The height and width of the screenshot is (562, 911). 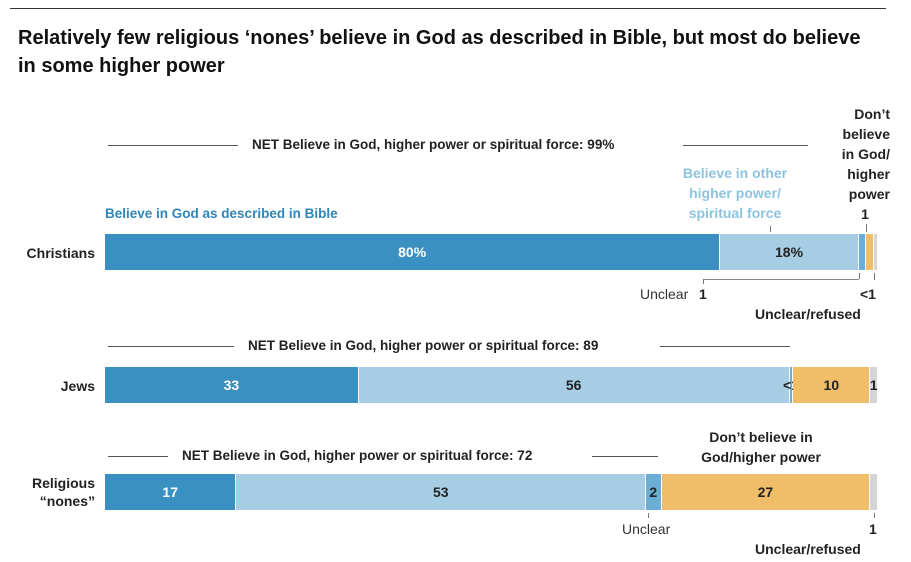 I want to click on bar-segment-bible: 80%, so click(x=413, y=252).